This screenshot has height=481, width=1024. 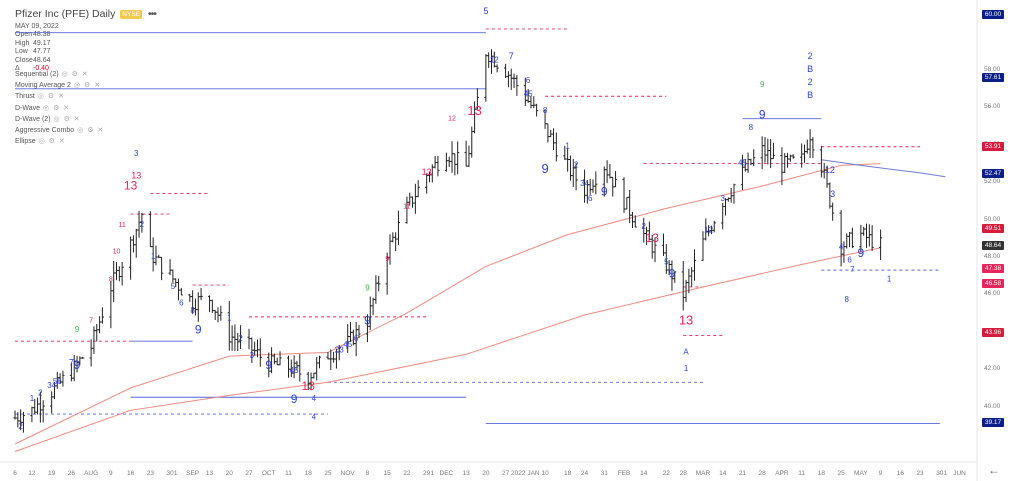 I want to click on symbol-title: Pfizer Inc (PFE) Daily NYSE •••, so click(x=86, y=14).